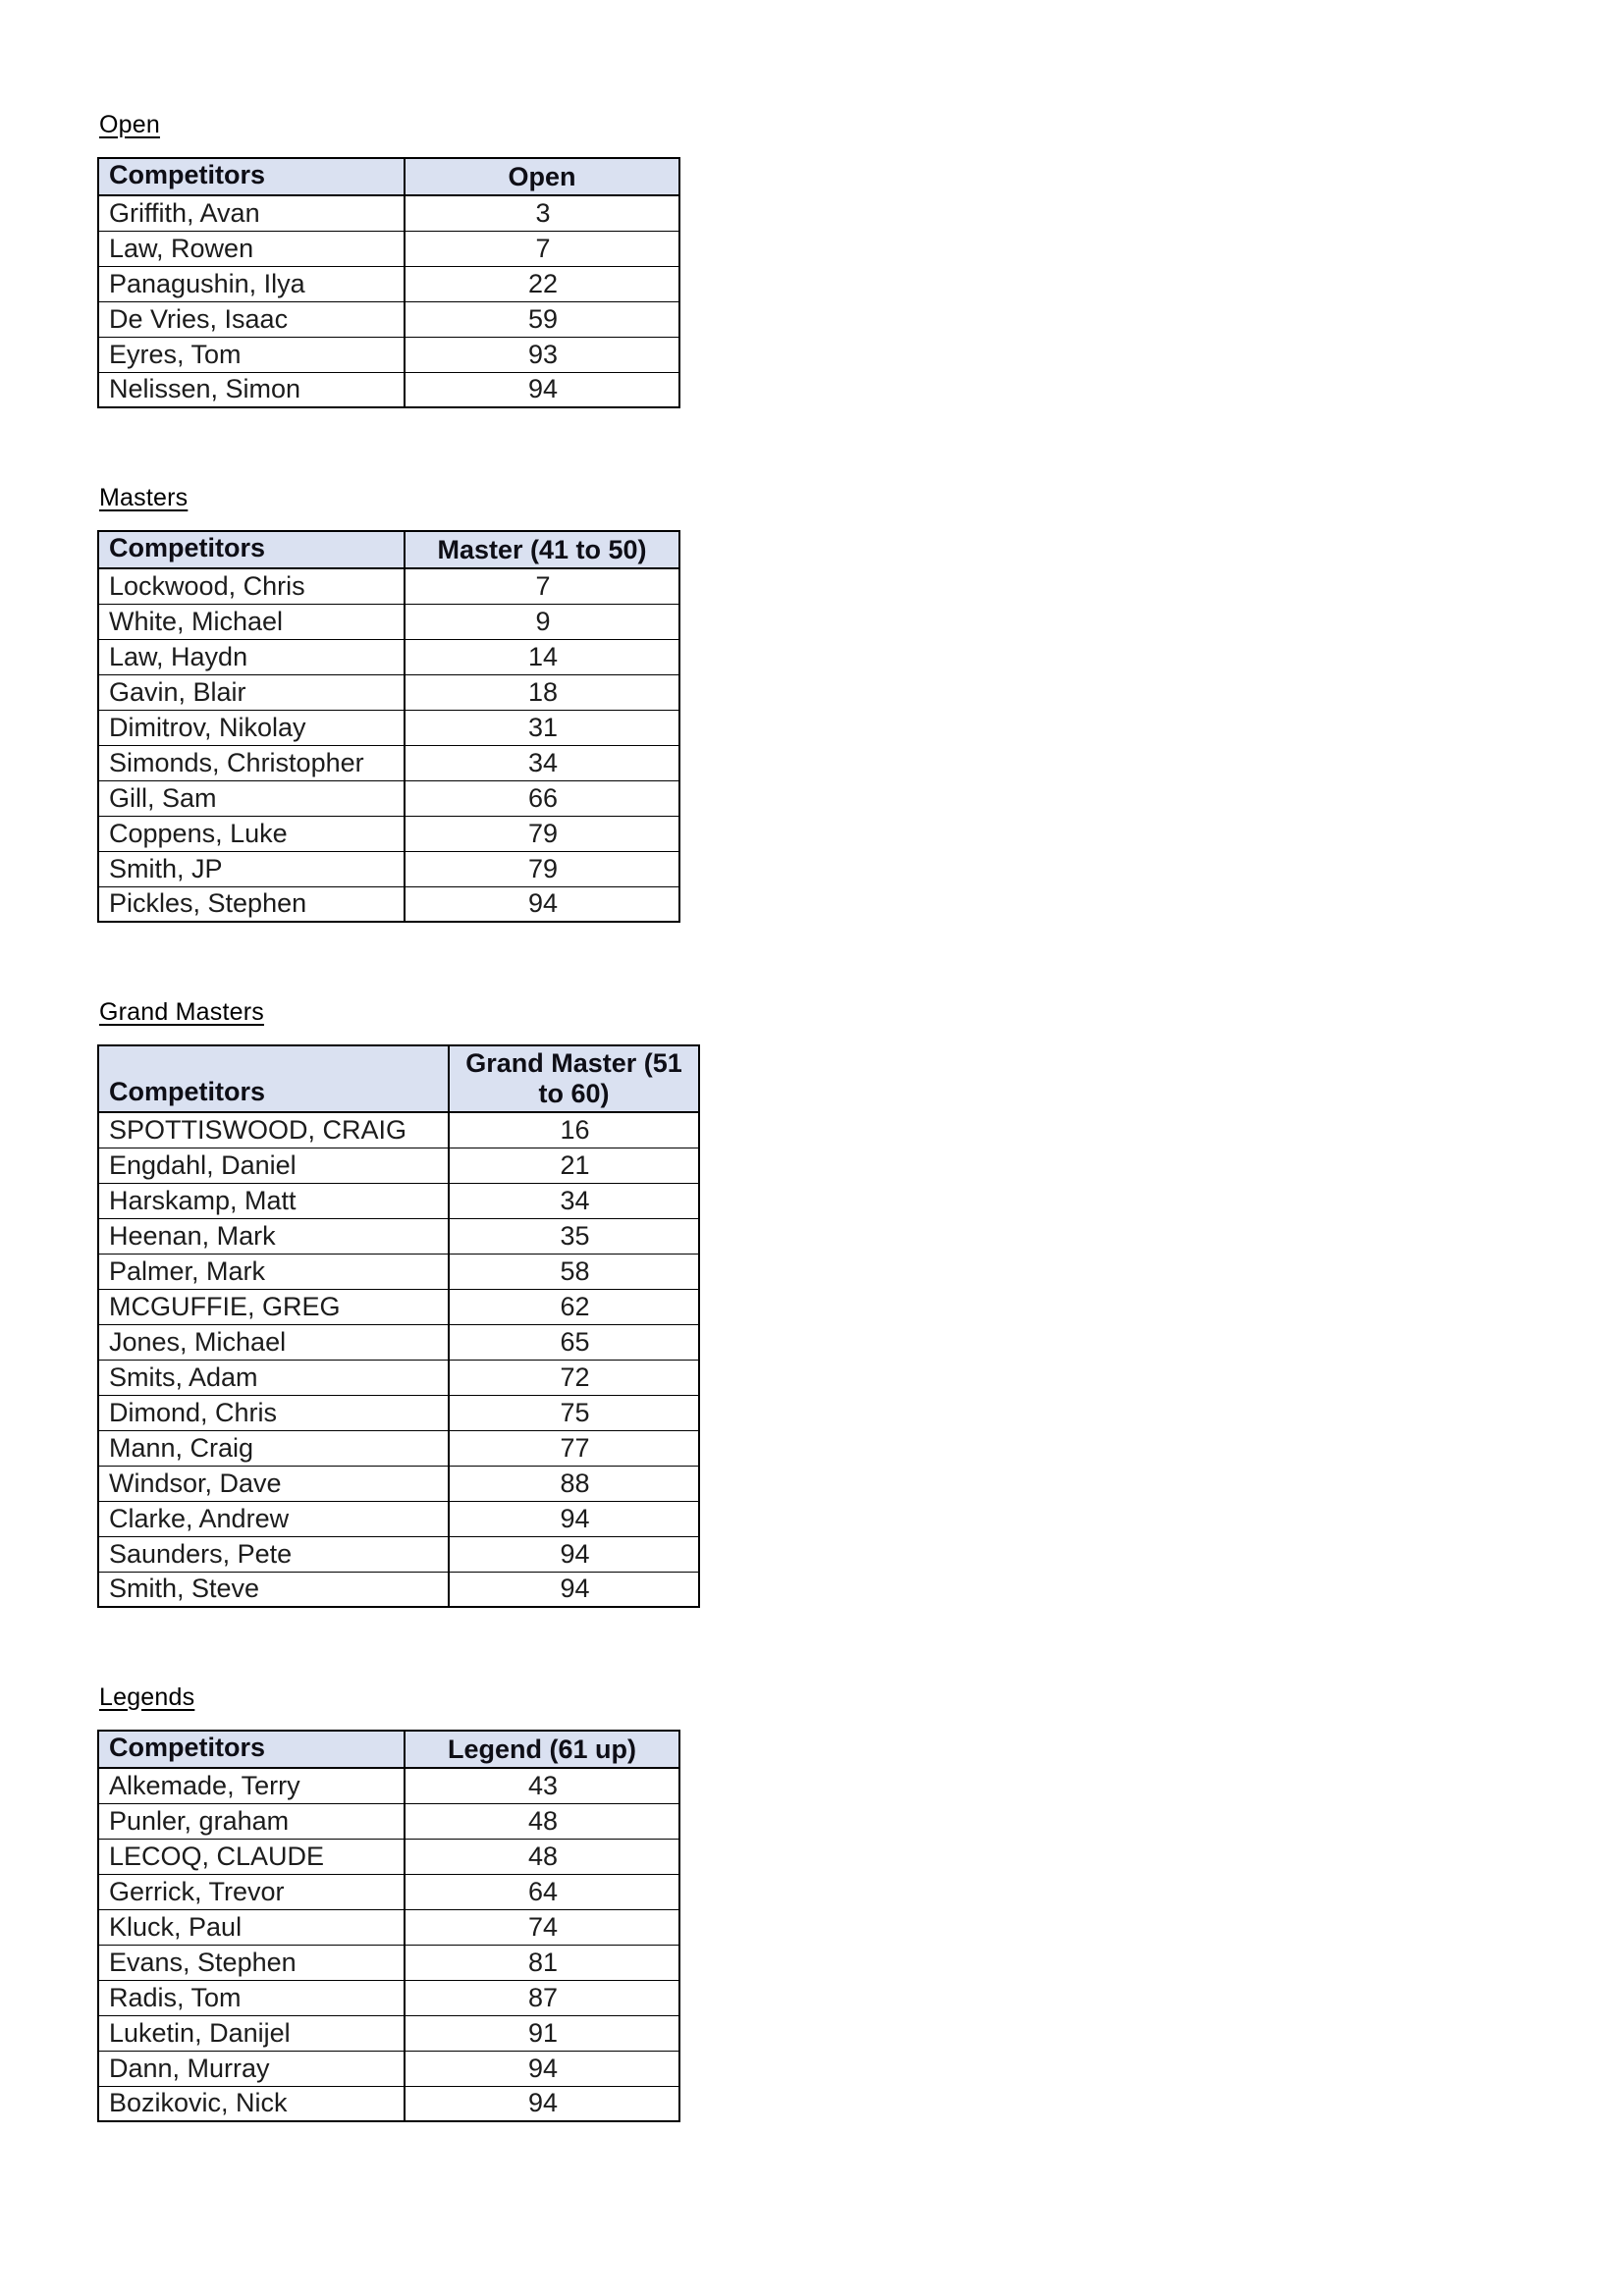 This screenshot has height=2296, width=1624. I want to click on competitor-score-cell: 21, so click(574, 1165).